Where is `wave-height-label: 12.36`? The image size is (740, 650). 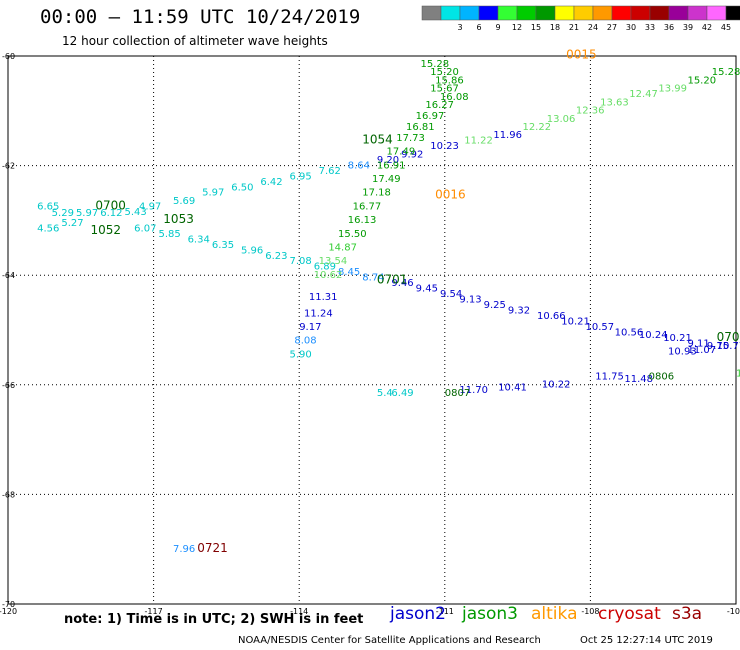
wave-height-label: 12.36 is located at coordinates (590, 111).